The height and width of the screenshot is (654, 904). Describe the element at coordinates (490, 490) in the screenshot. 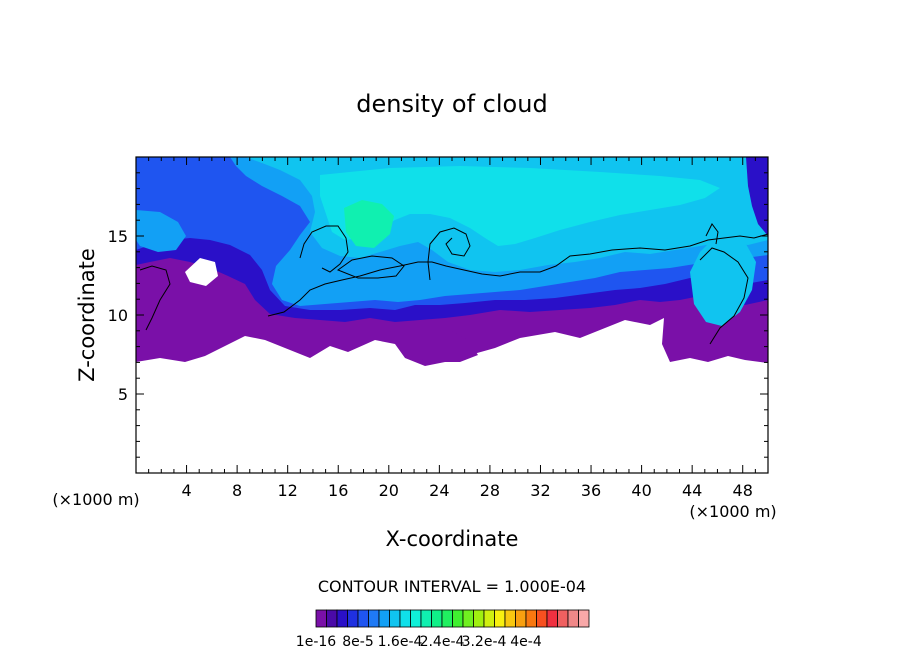

I see `x-tick-label: 28` at that location.